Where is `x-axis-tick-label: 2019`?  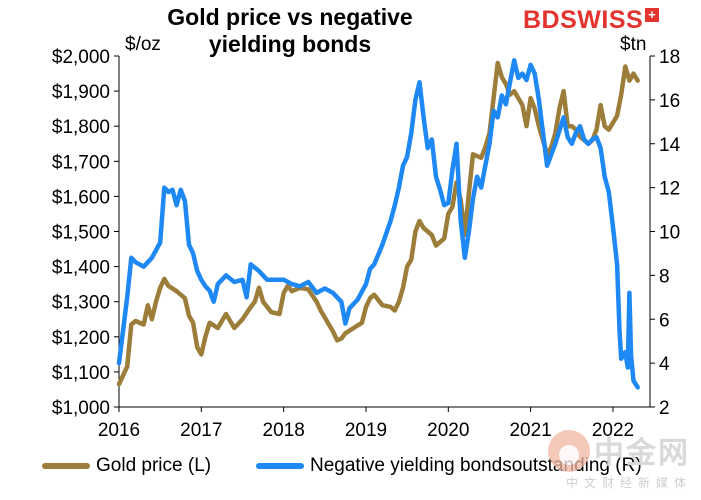 x-axis-tick-label: 2019 is located at coordinates (366, 430).